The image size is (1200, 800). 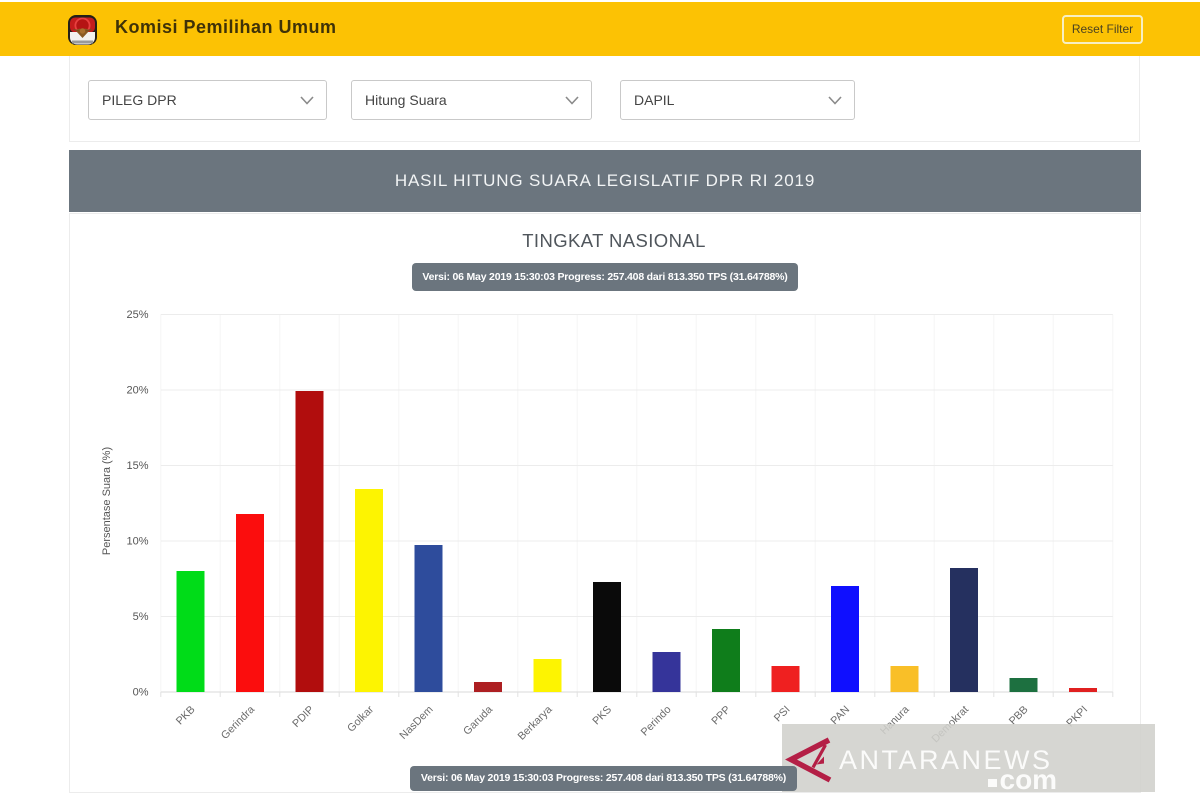 What do you see at coordinates (137, 466) in the screenshot?
I see `svg-text: 15%` at bounding box center [137, 466].